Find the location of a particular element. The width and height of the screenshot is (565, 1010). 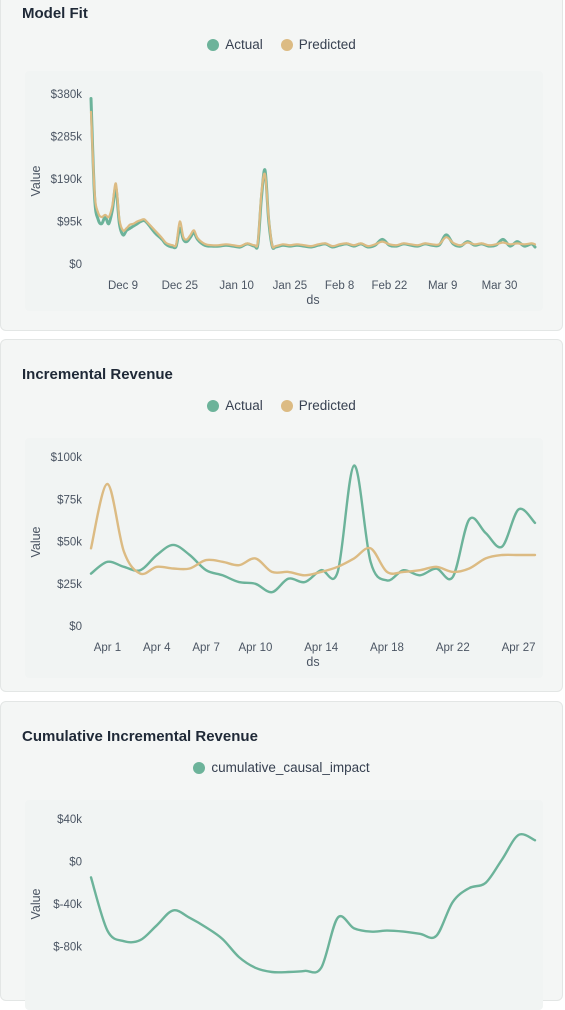

y-tick-label: $50k is located at coordinates (69, 543).